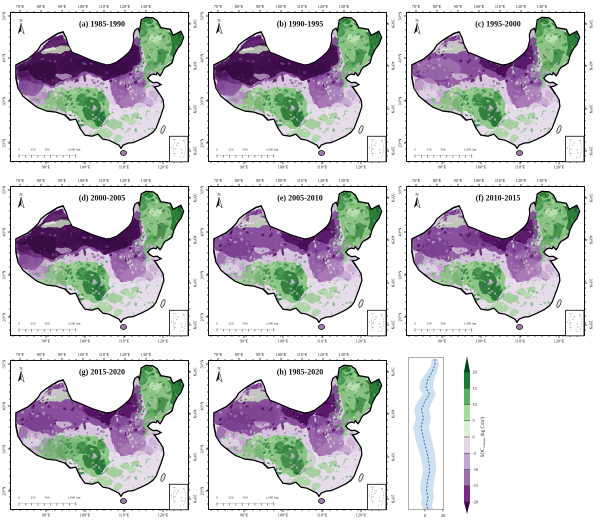 This screenshot has width=600, height=522. Describe the element at coordinates (102, 24) in the screenshot. I see `svg-text: (a) 1985-1990` at that location.